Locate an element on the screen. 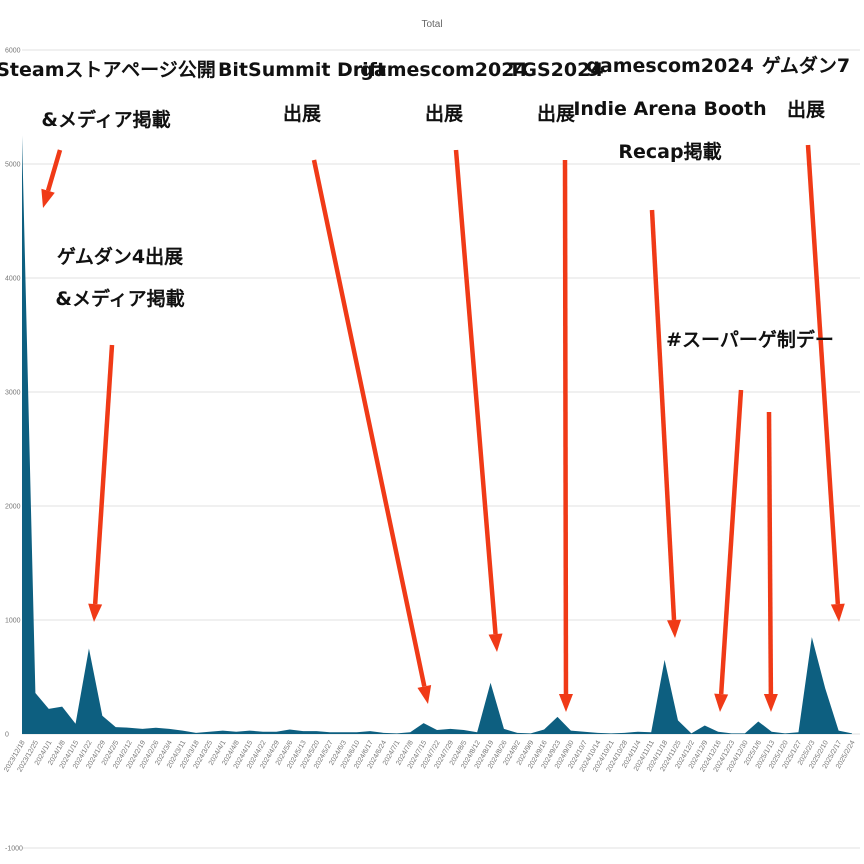 The width and height of the screenshot is (864, 864). y-tick-label: 1000 is located at coordinates (13, 621).